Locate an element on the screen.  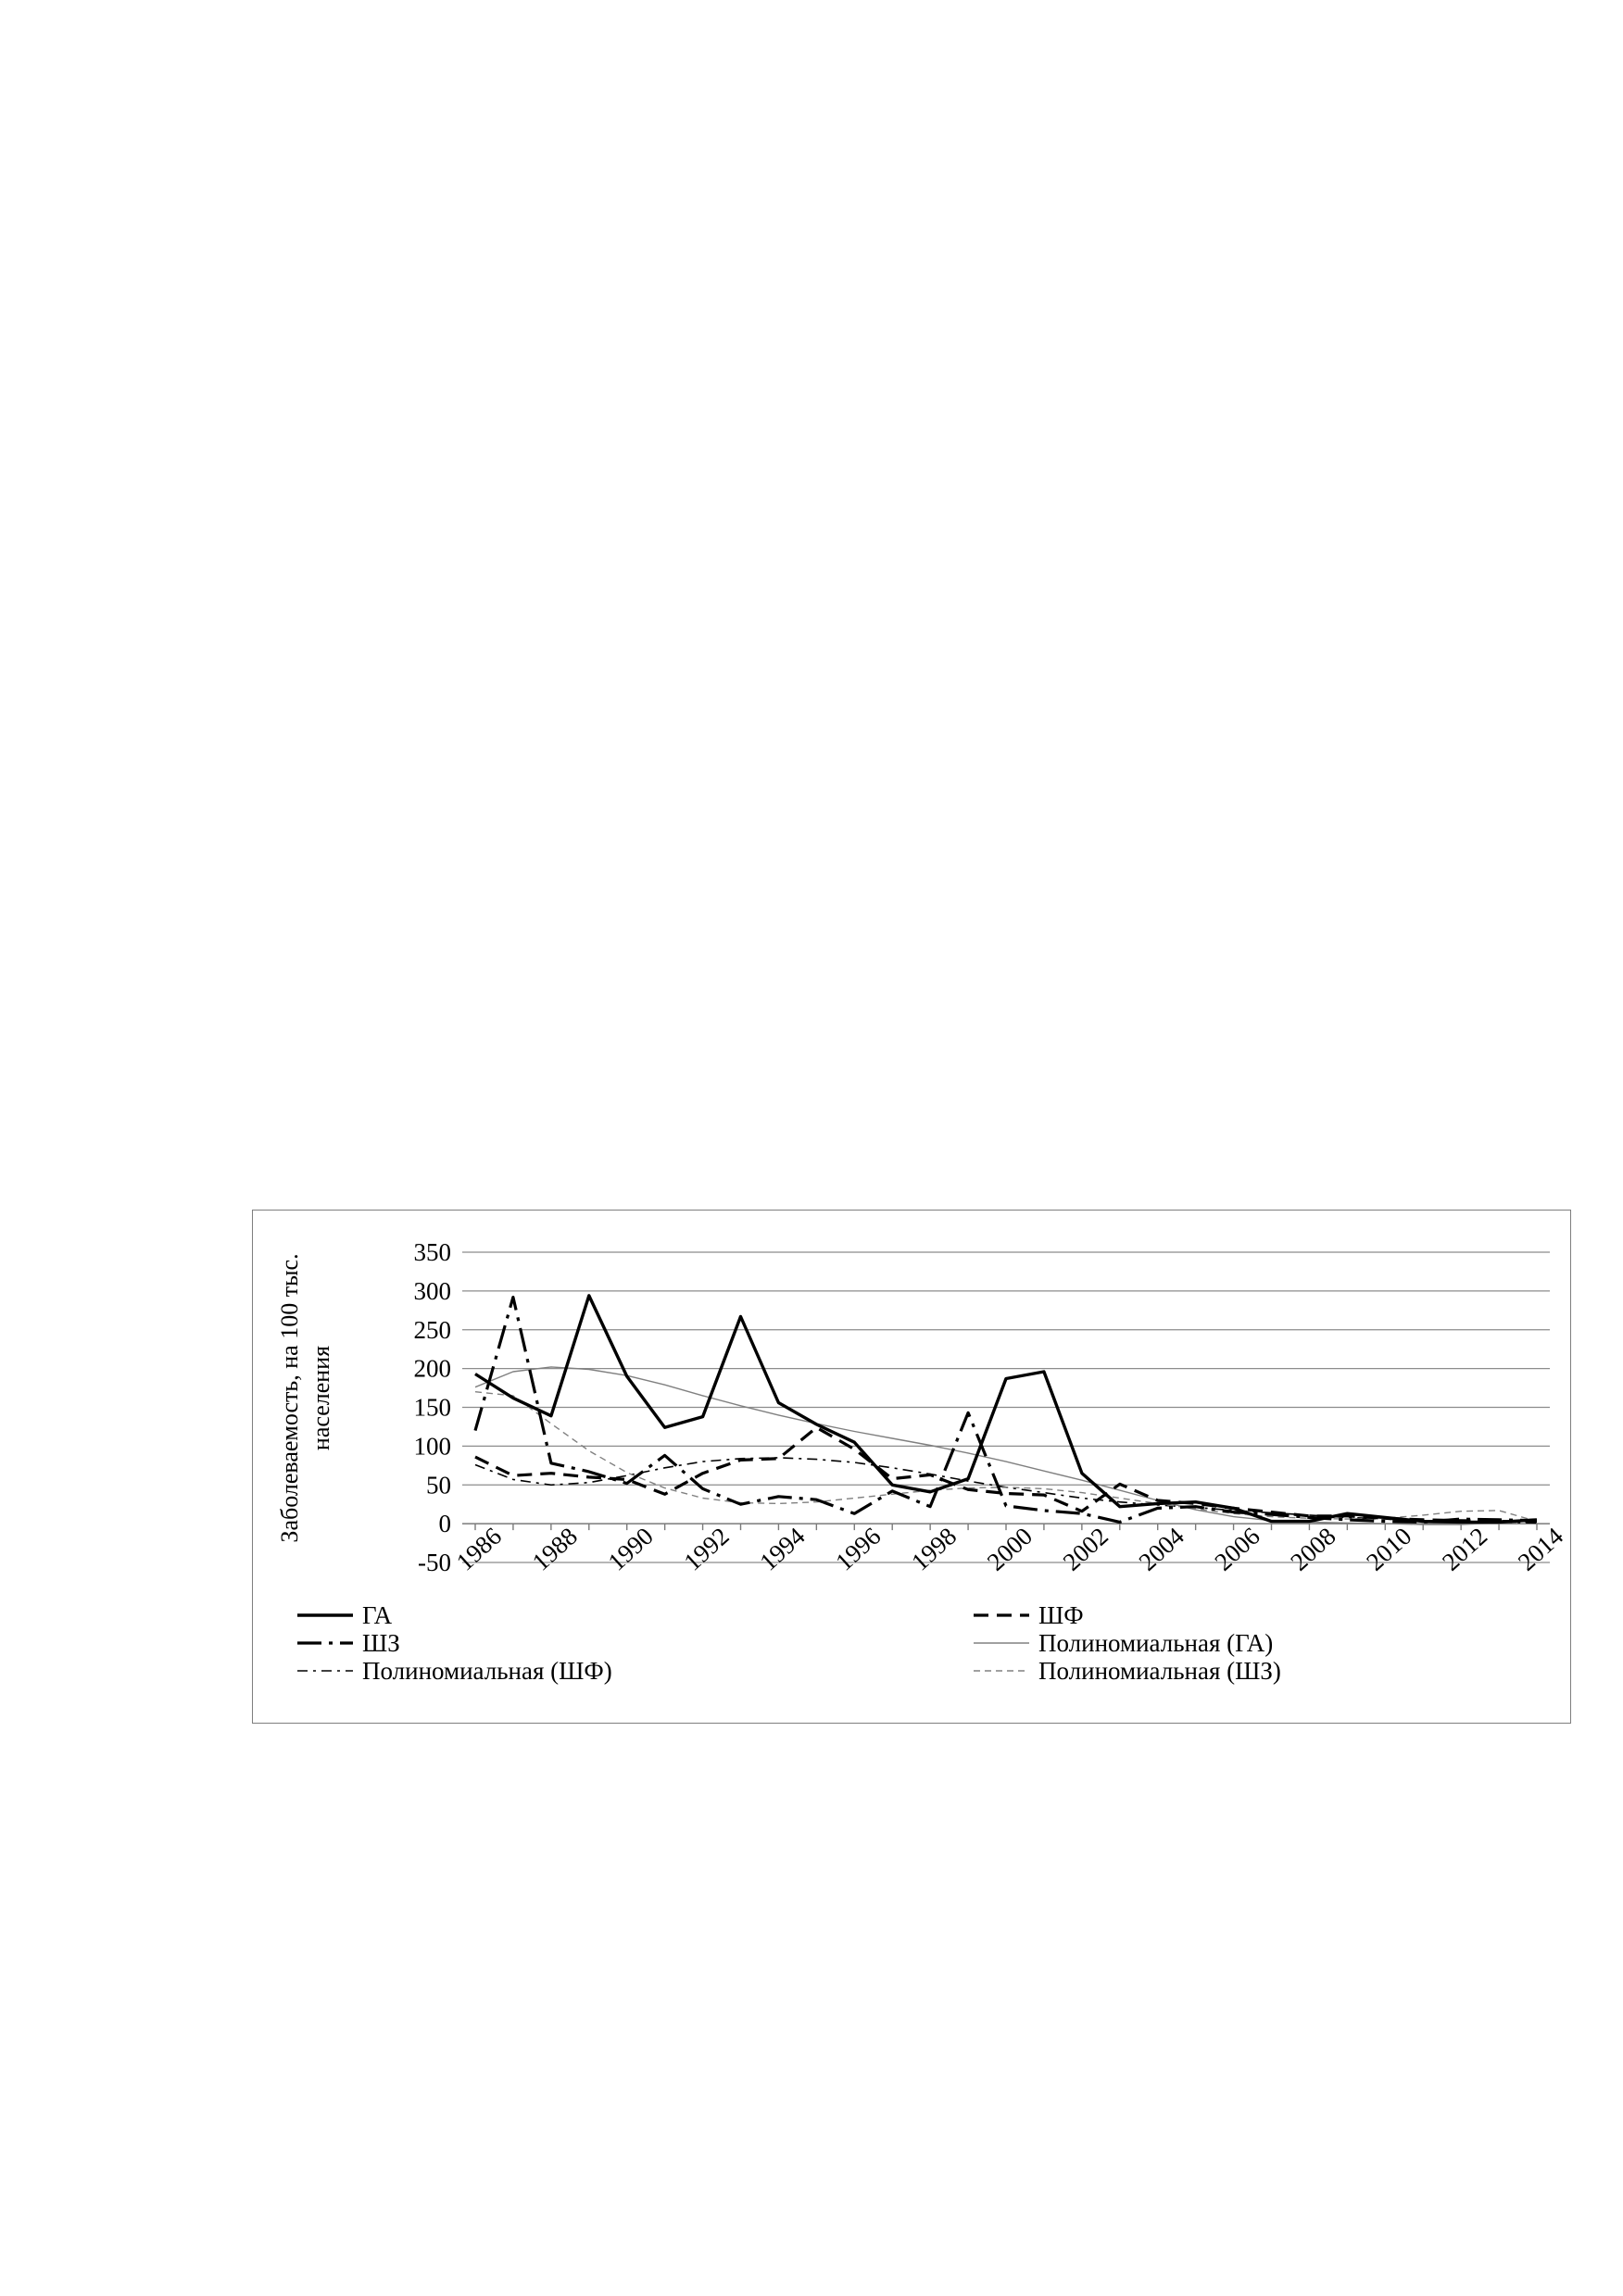
x-tick-label-2008: 2008 is located at coordinates (1312, 1548).